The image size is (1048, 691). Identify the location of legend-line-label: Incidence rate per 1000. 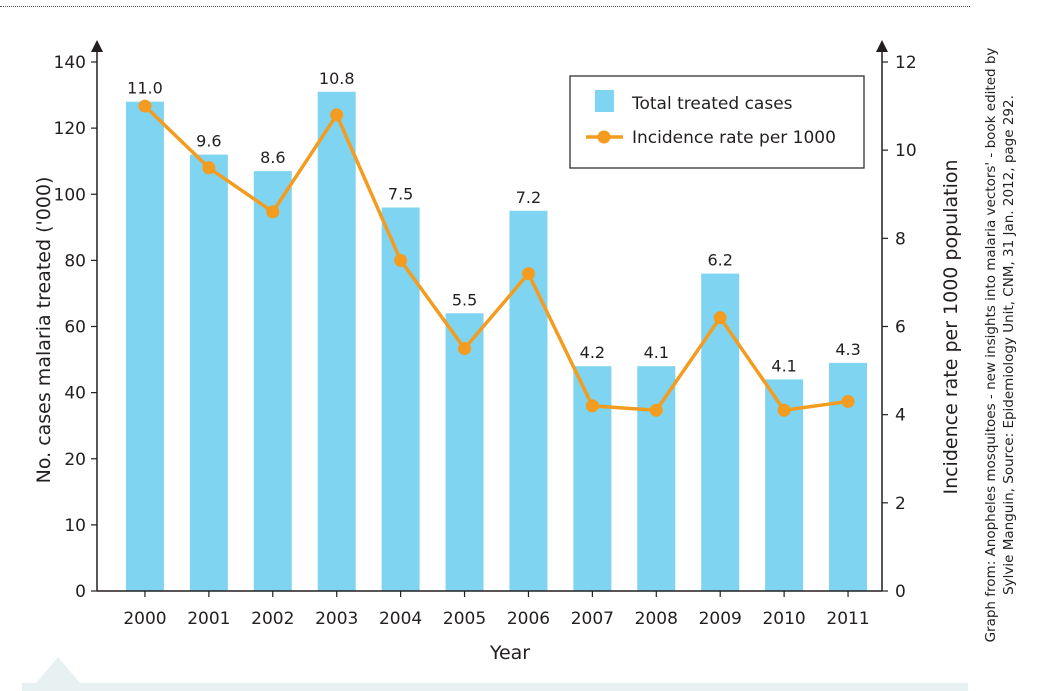
(734, 138).